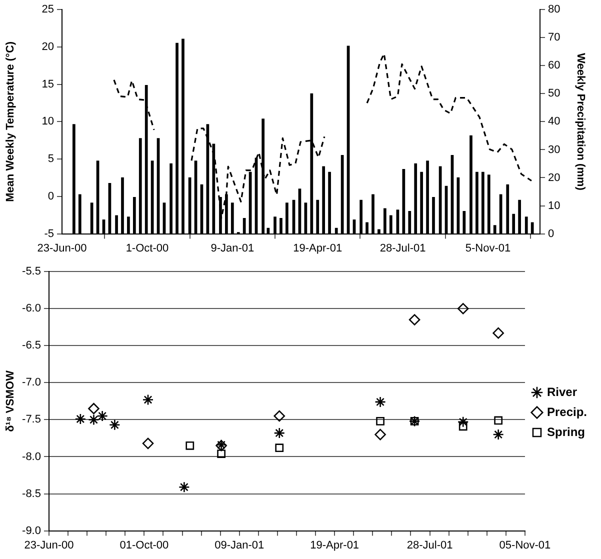  I want to click on legend-label: River, so click(562, 391).